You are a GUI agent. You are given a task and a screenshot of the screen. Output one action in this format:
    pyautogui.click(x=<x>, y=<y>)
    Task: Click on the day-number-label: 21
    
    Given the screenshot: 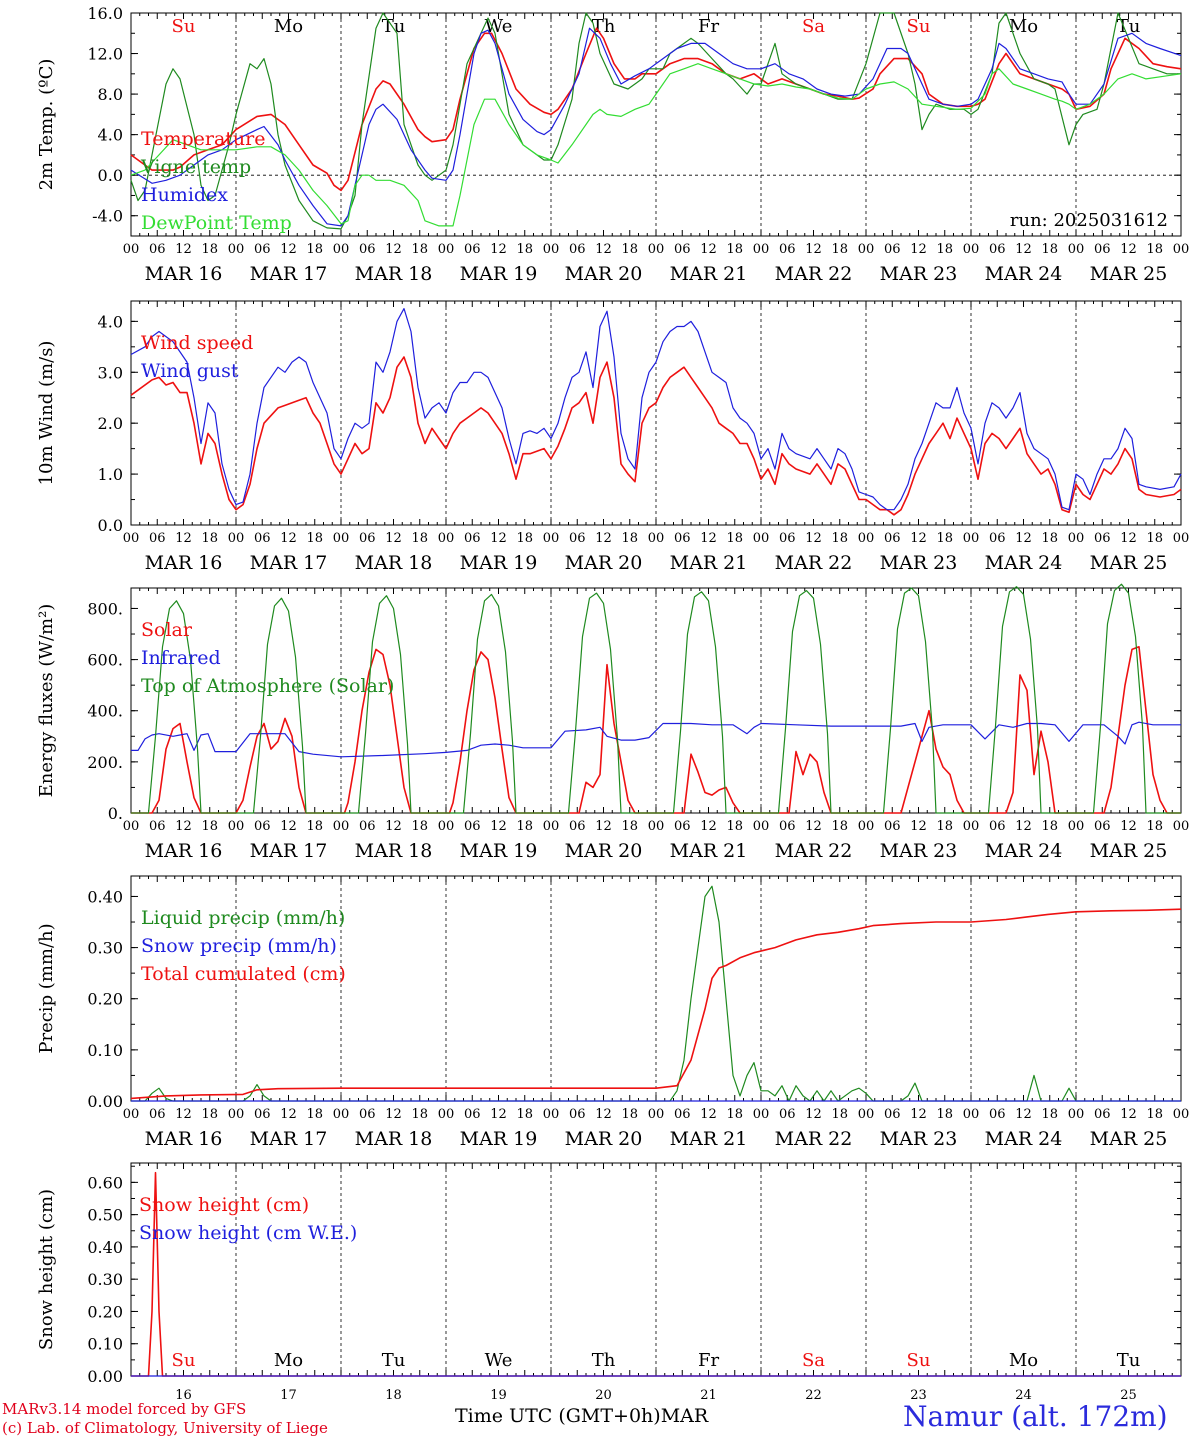 What is the action you would take?
    pyautogui.click(x=708, y=1395)
    